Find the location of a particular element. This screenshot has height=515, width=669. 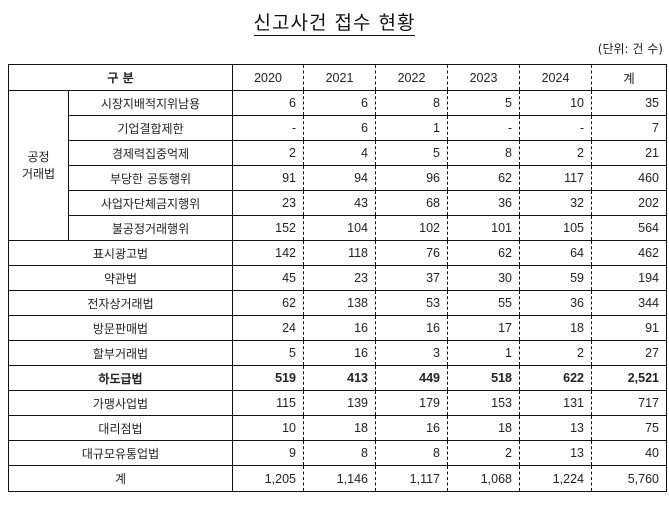

cell-value: 91 is located at coordinates (268, 178).